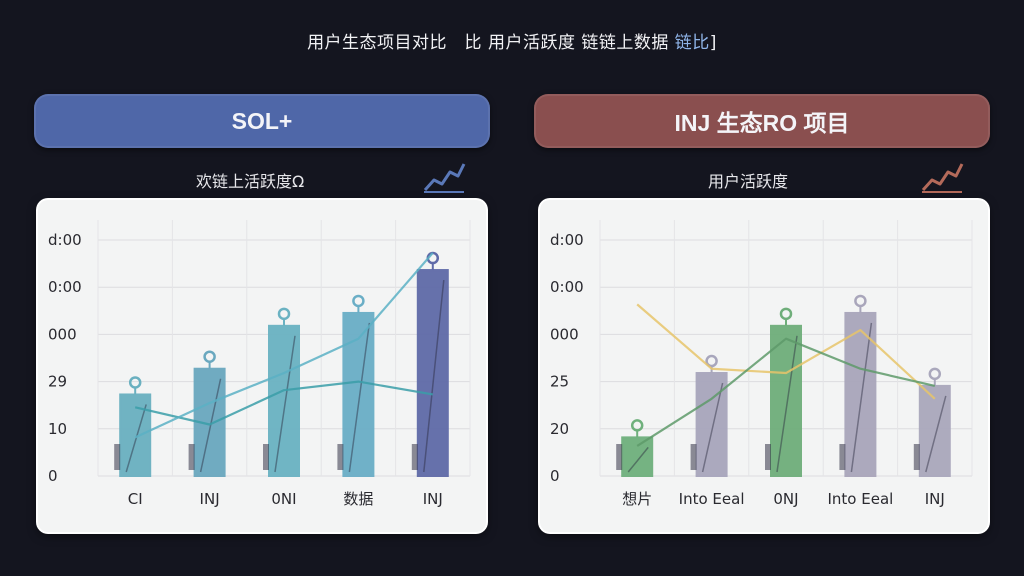  What do you see at coordinates (785, 499) in the screenshot?
I see `x-tick-label: 0NJ` at bounding box center [785, 499].